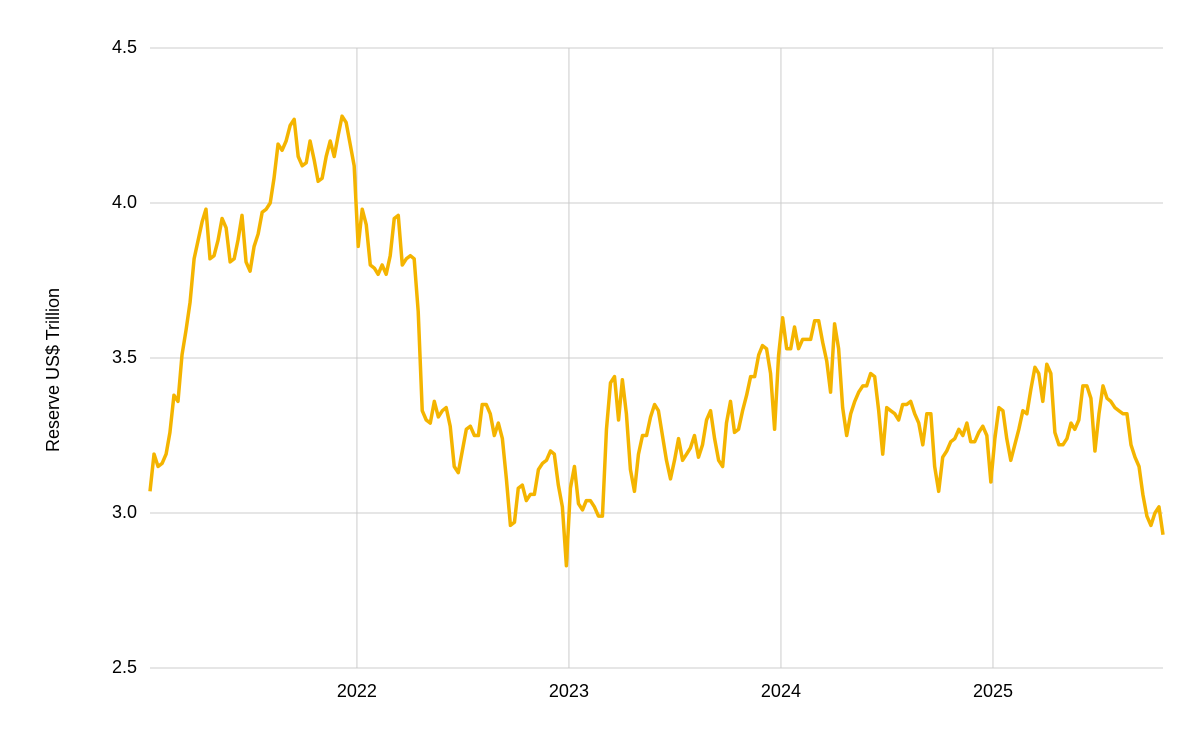 Image resolution: width=1200 pixels, height=742 pixels. Describe the element at coordinates (53, 370) in the screenshot. I see `y-axis-title: Reserve US$ Trillion` at that location.